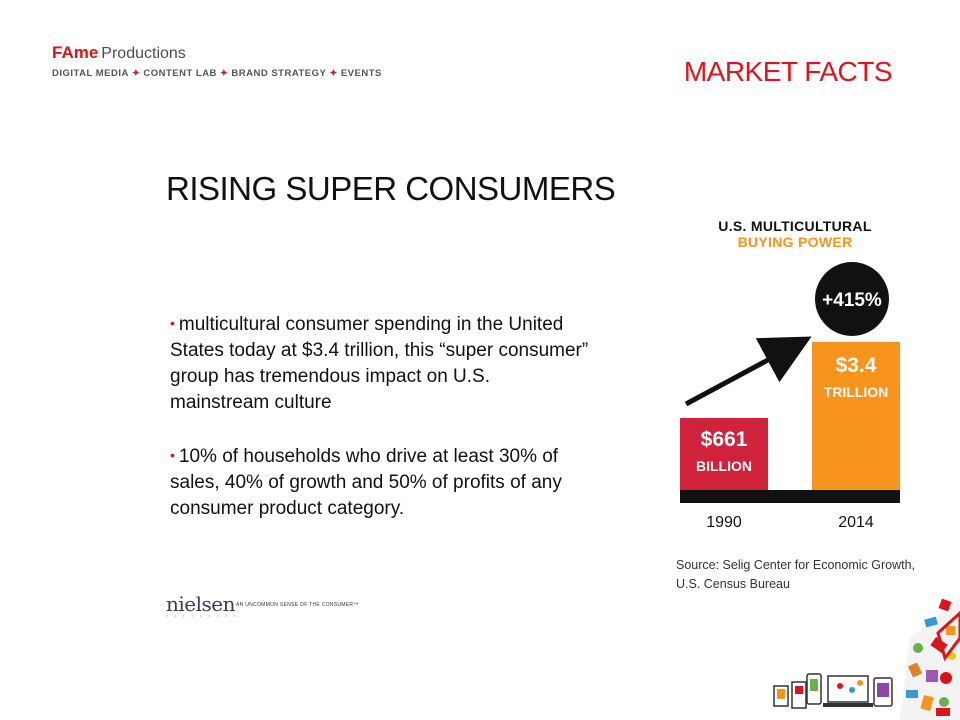 The image size is (960, 720). Describe the element at coordinates (733, 584) in the screenshot. I see `source-line-2: U.S. Census Bureau` at that location.